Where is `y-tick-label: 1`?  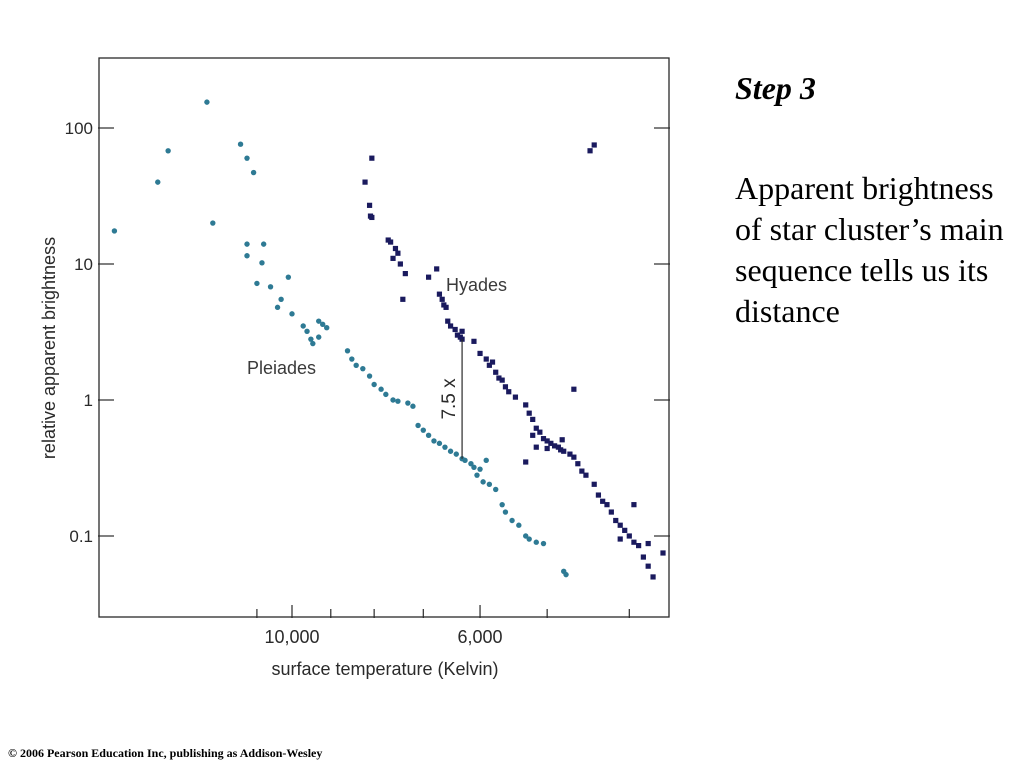 y-tick-label: 1 is located at coordinates (88, 400).